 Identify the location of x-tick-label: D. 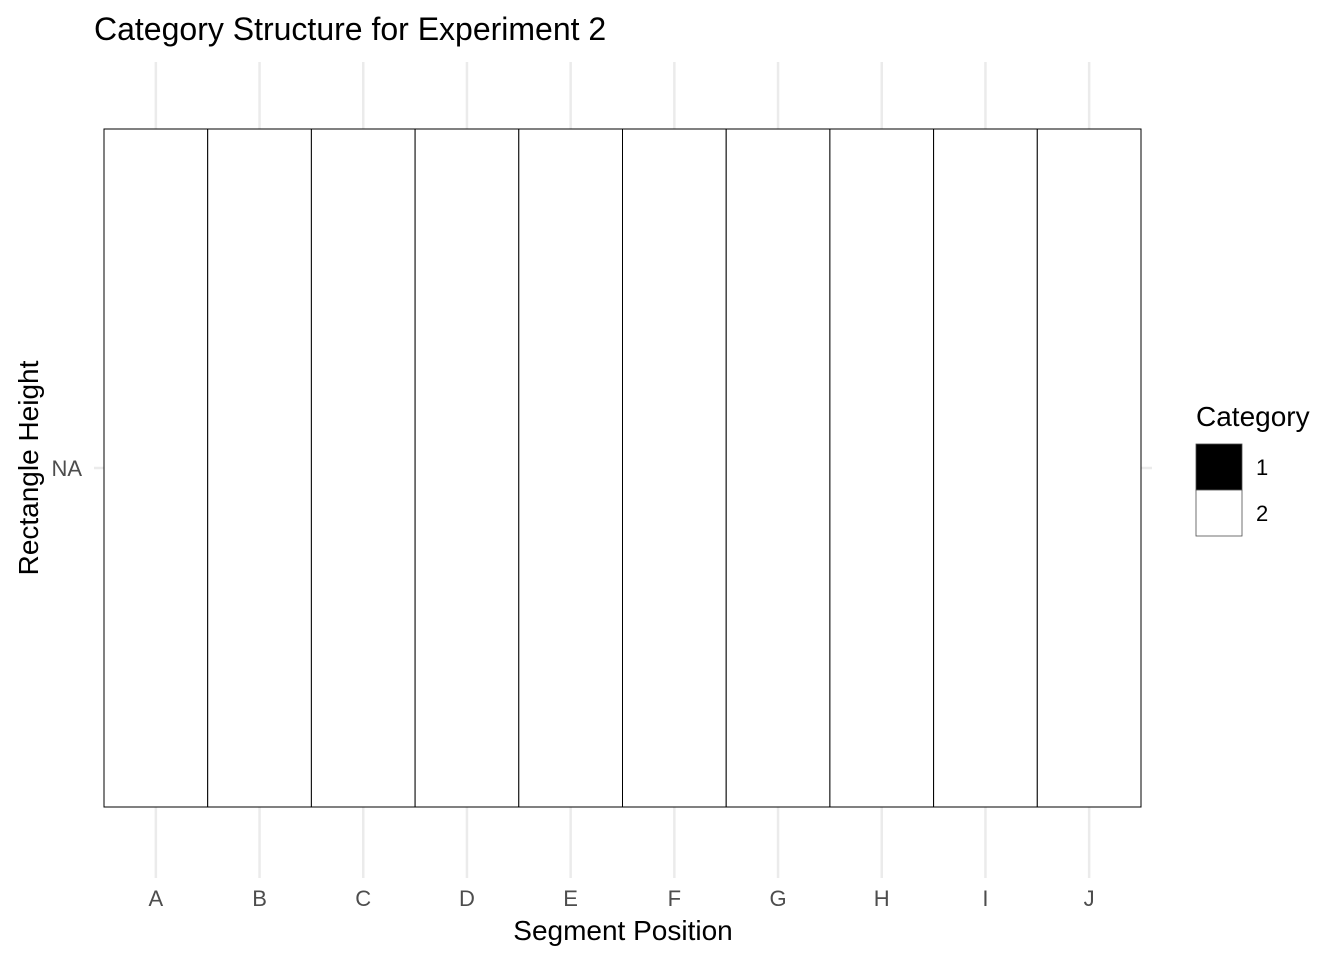
(467, 898).